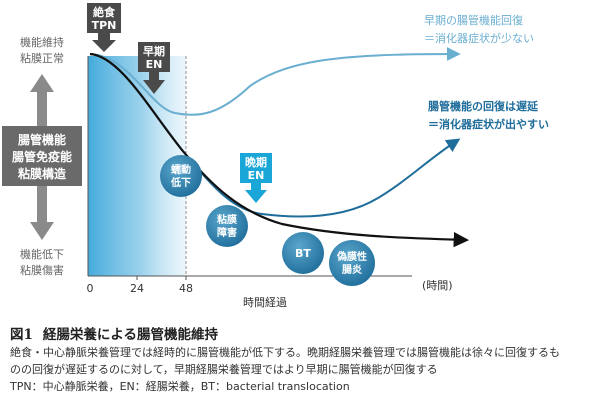 The width and height of the screenshot is (595, 410). What do you see at coordinates (186, 288) in the screenshot?
I see `tick-label-48: 48` at bounding box center [186, 288].